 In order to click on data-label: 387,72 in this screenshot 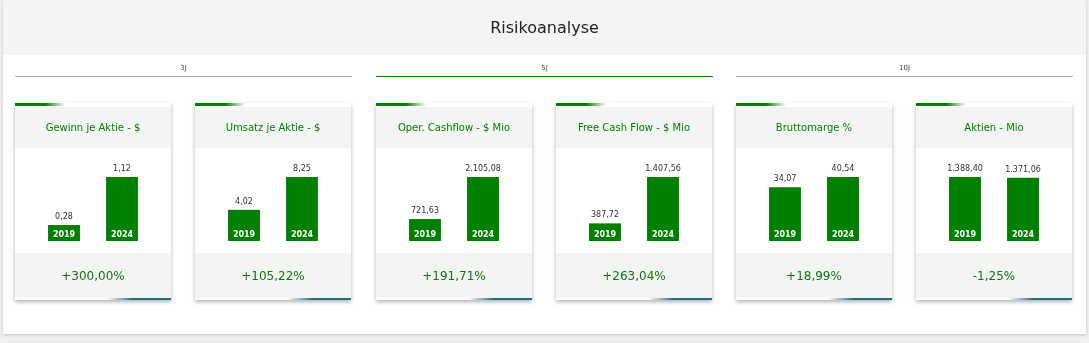, I will do `click(605, 215)`.